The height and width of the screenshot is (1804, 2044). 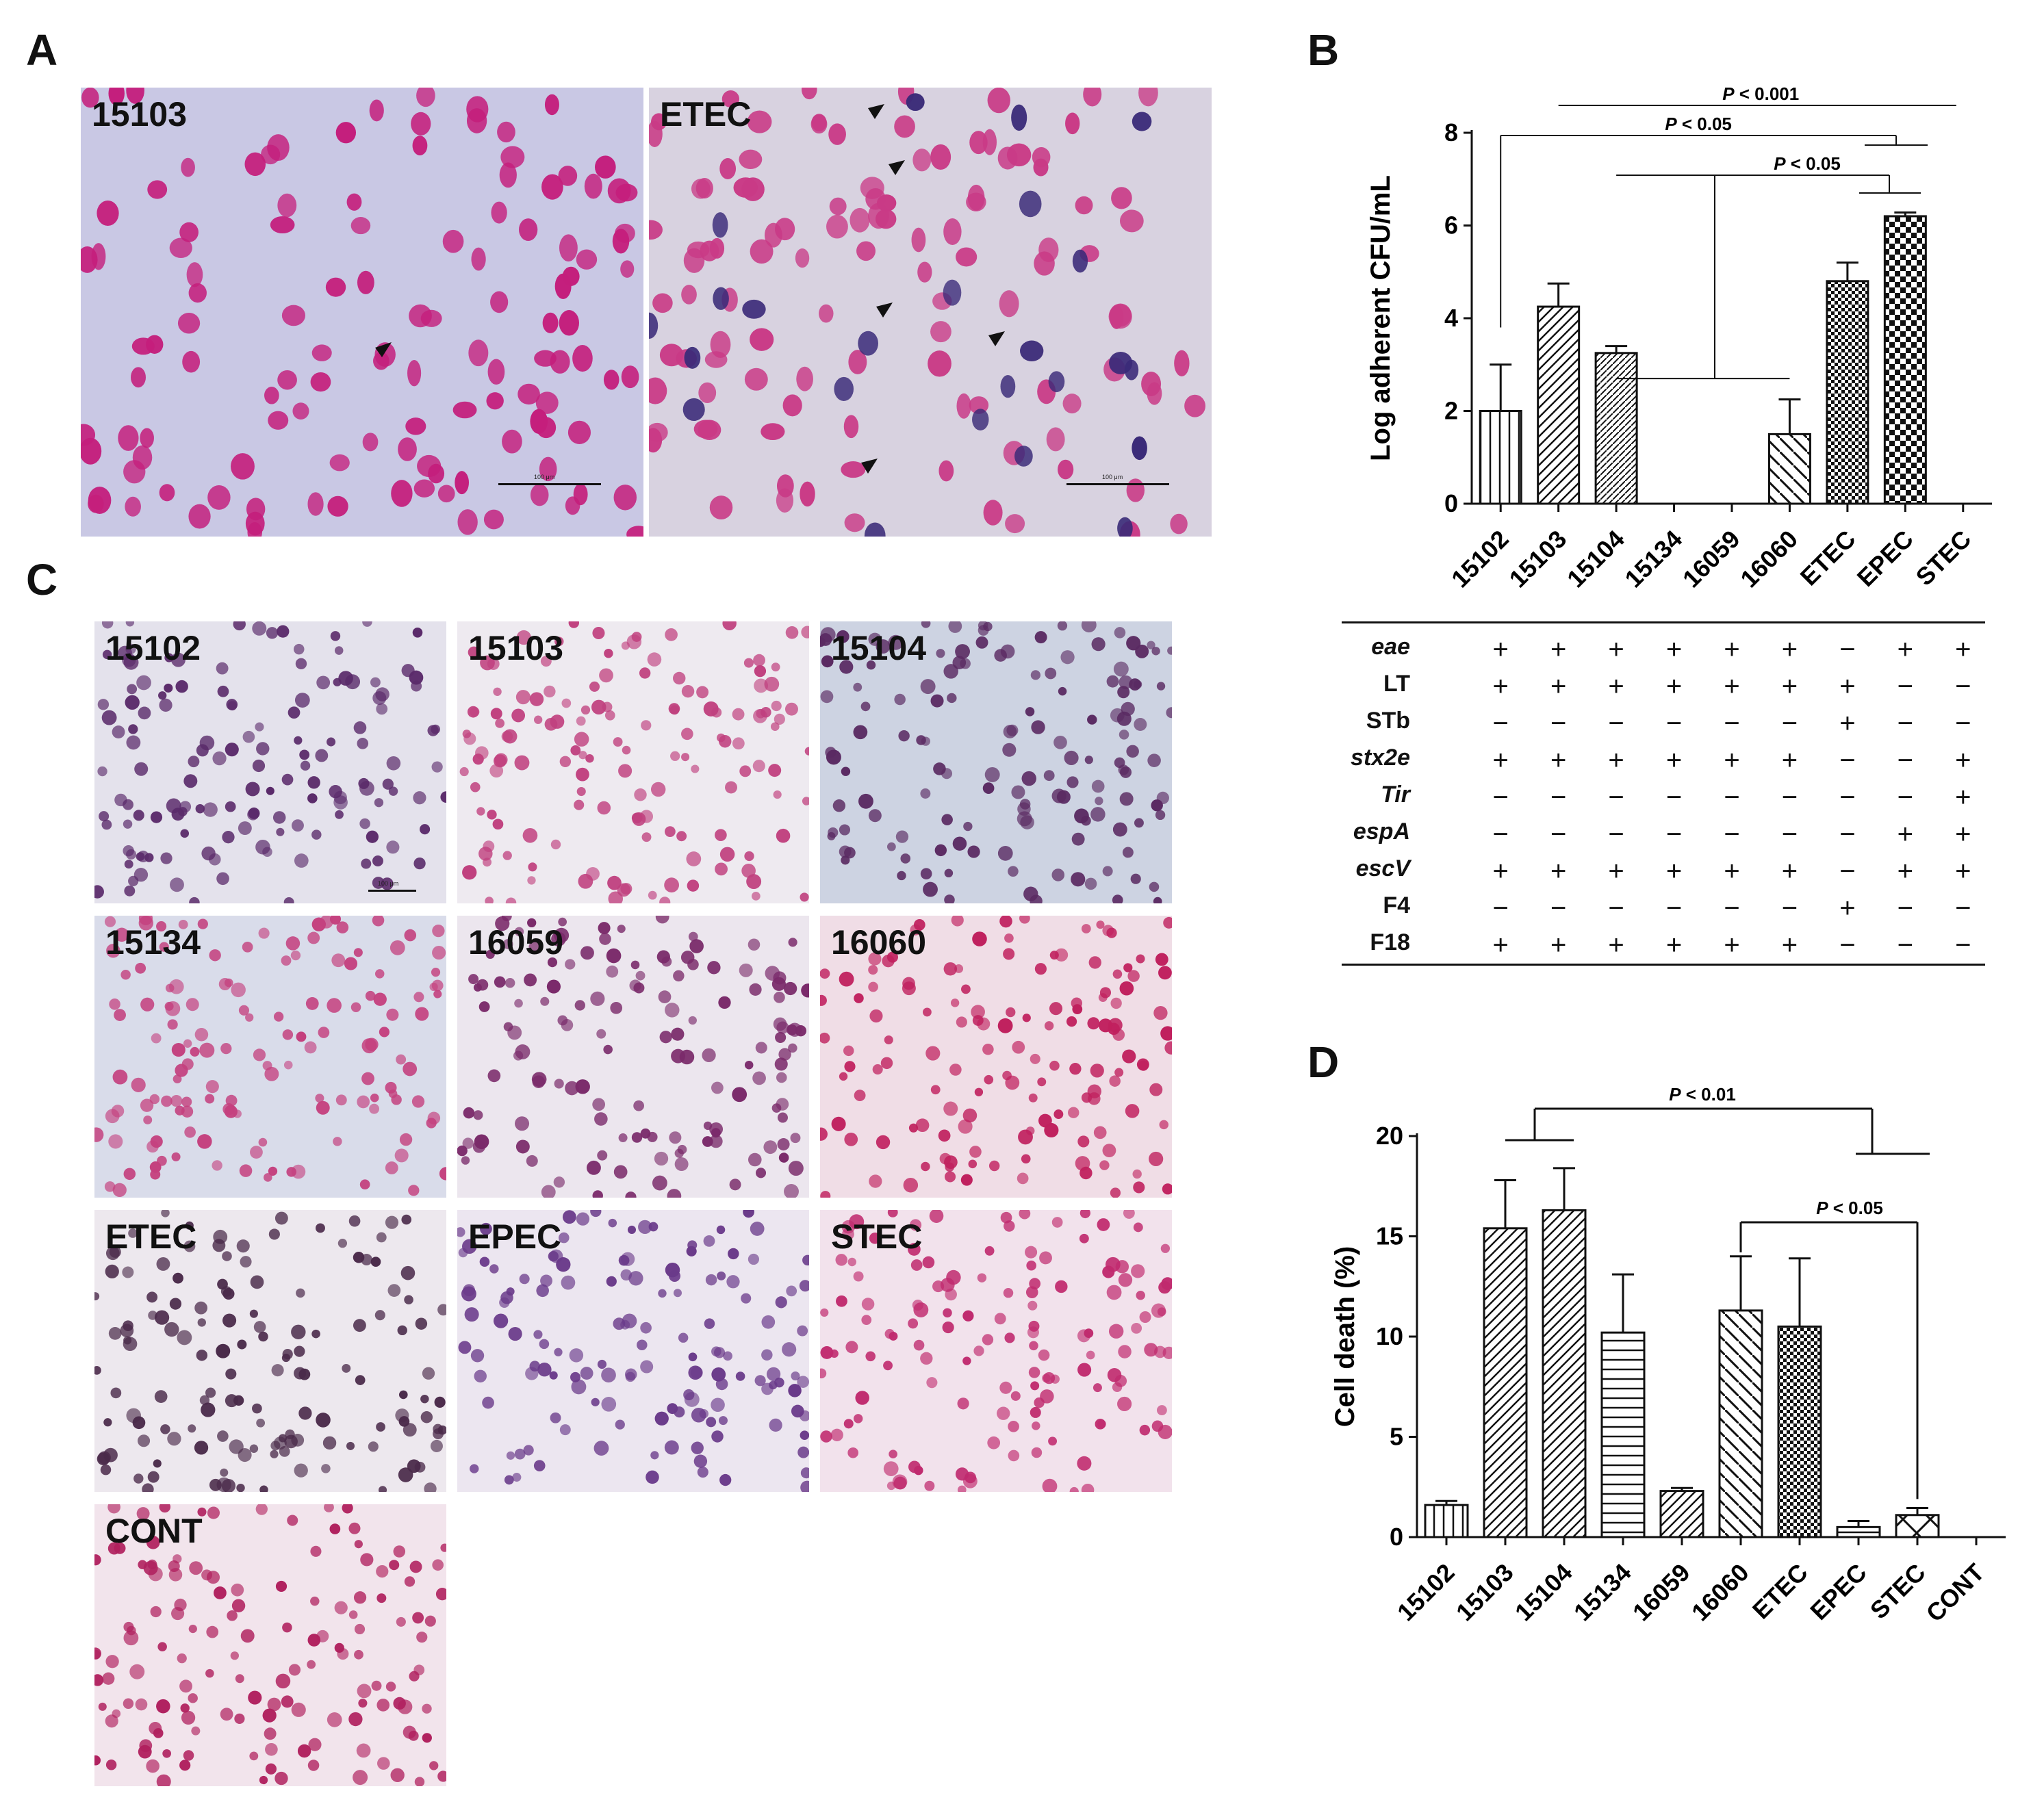 I want to click on micrograph-label: CONT, so click(x=154, y=1531).